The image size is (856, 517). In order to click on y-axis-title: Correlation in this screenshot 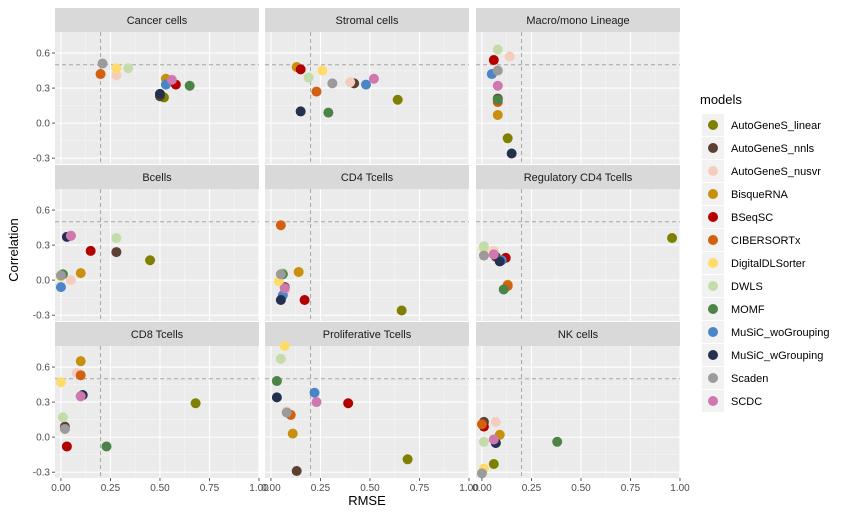, I will do `click(13, 250)`.